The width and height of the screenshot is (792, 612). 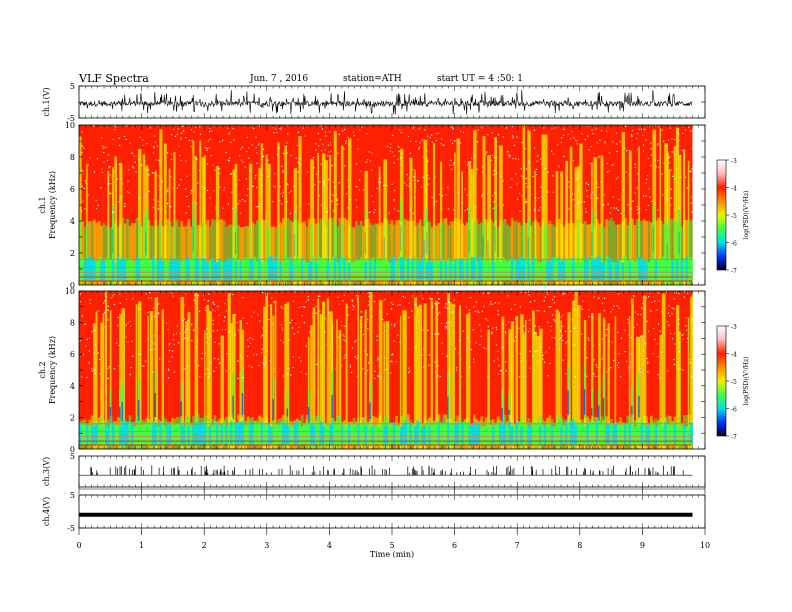 What do you see at coordinates (46, 101) in the screenshot?
I see `y-axis-label: ch.1(V)` at bounding box center [46, 101].